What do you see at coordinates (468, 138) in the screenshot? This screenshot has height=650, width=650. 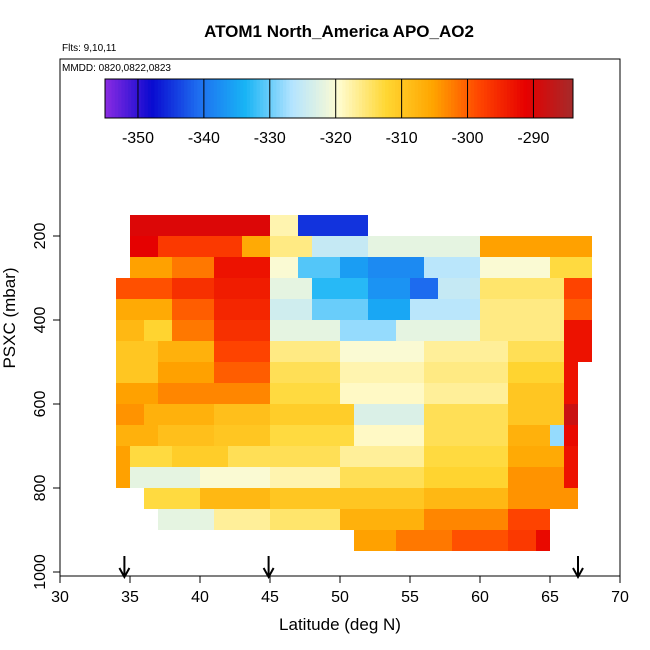 I see `colorbar-tick-label: -300` at bounding box center [468, 138].